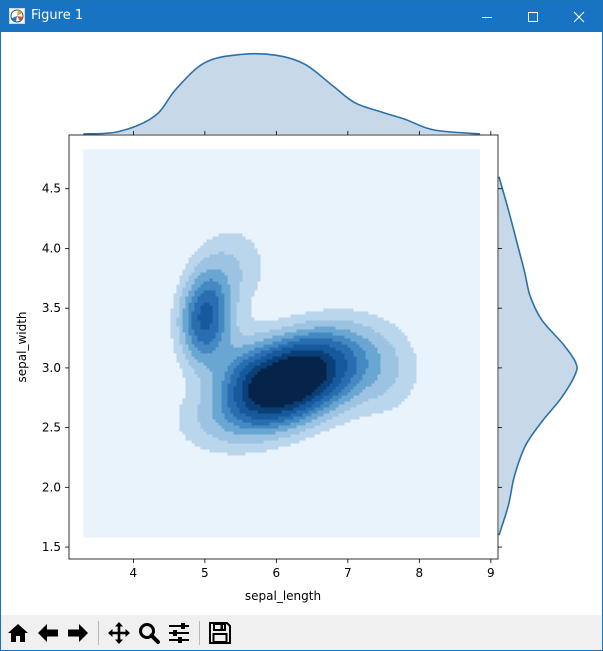 The height and width of the screenshot is (651, 603). What do you see at coordinates (51, 487) in the screenshot?
I see `y-tick-label: 2.0` at bounding box center [51, 487].